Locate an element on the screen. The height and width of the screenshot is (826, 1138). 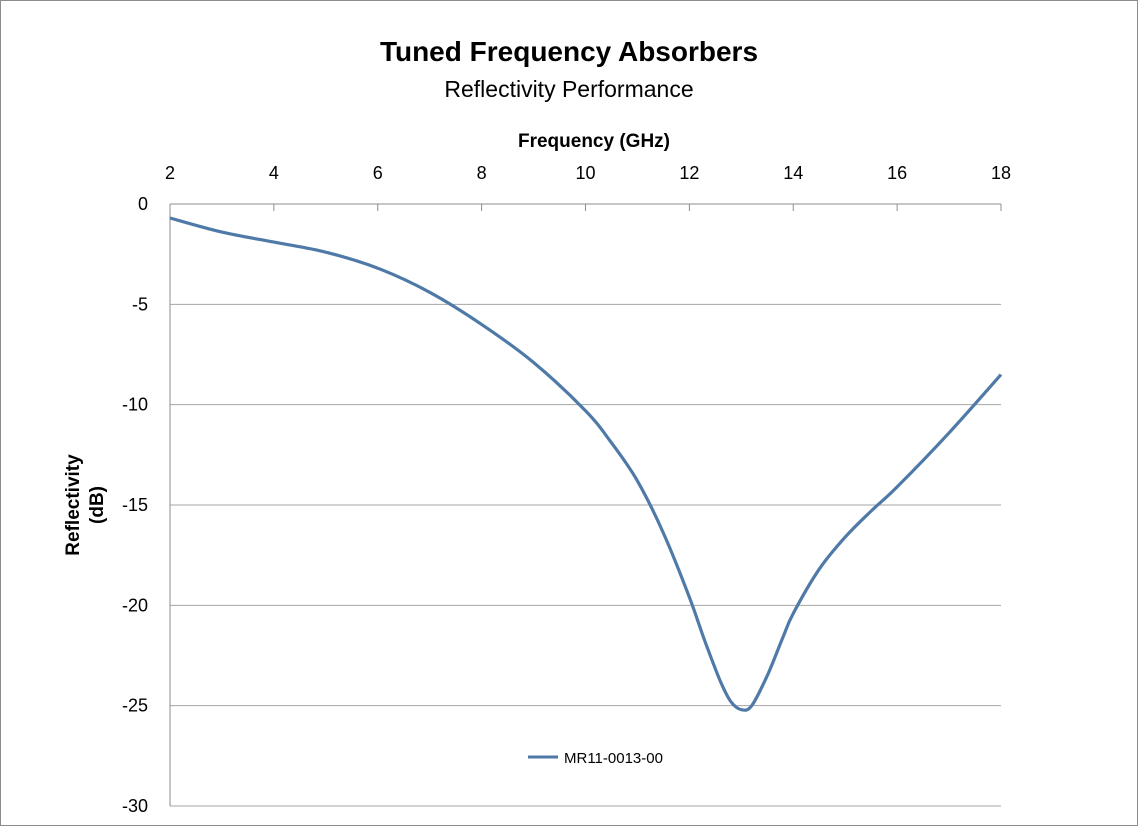
x-tick-label: 18 is located at coordinates (1001, 173).